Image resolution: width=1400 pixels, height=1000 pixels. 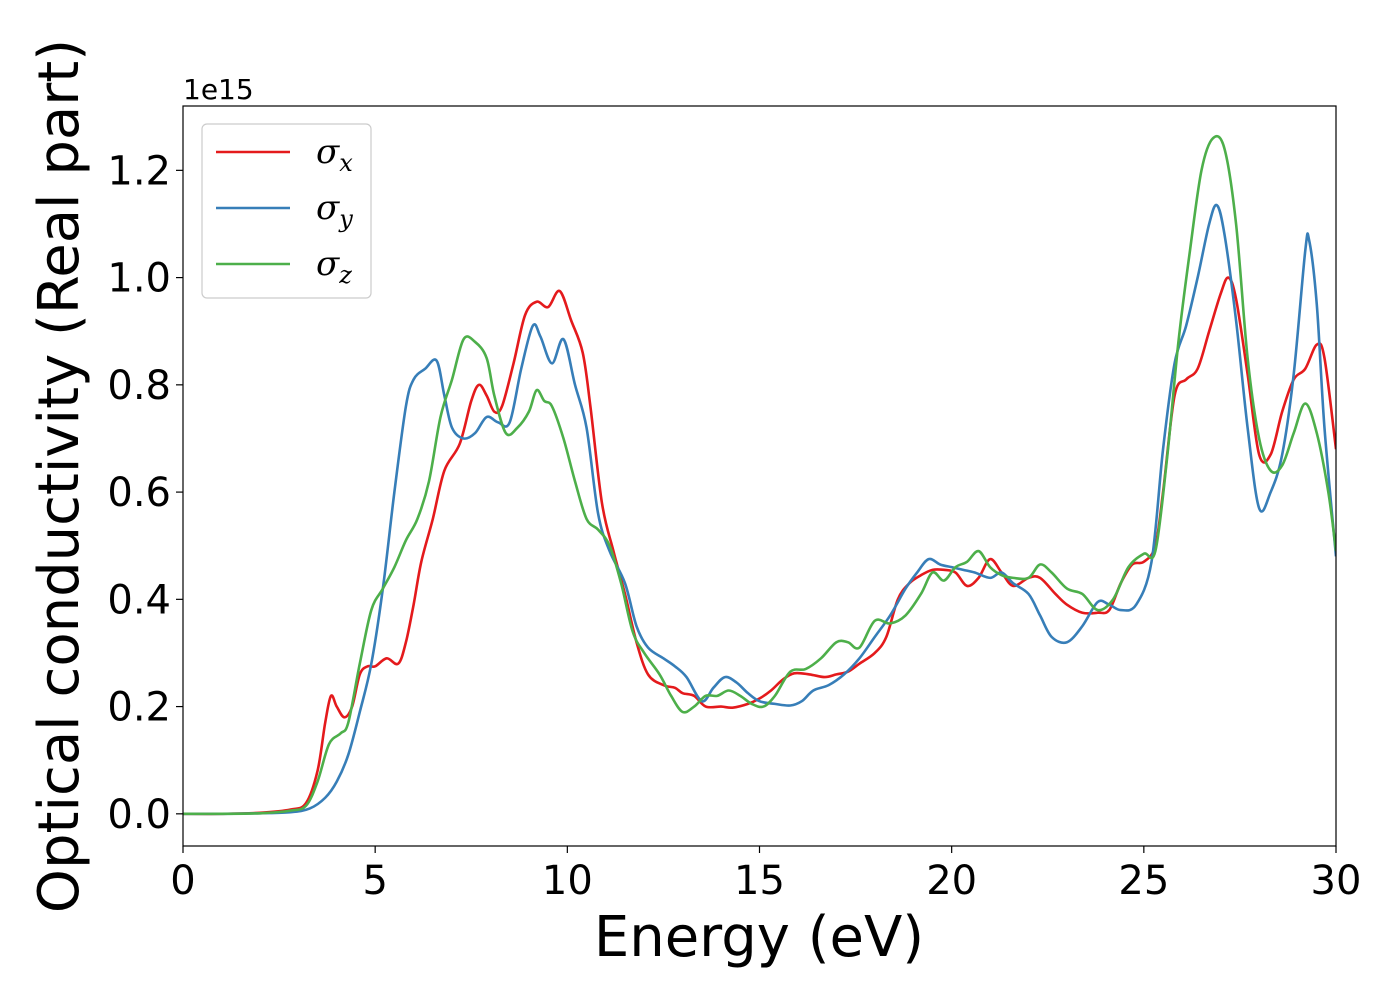 What do you see at coordinates (334, 266) in the screenshot?
I see `legend-label-z: σz` at bounding box center [334, 266].